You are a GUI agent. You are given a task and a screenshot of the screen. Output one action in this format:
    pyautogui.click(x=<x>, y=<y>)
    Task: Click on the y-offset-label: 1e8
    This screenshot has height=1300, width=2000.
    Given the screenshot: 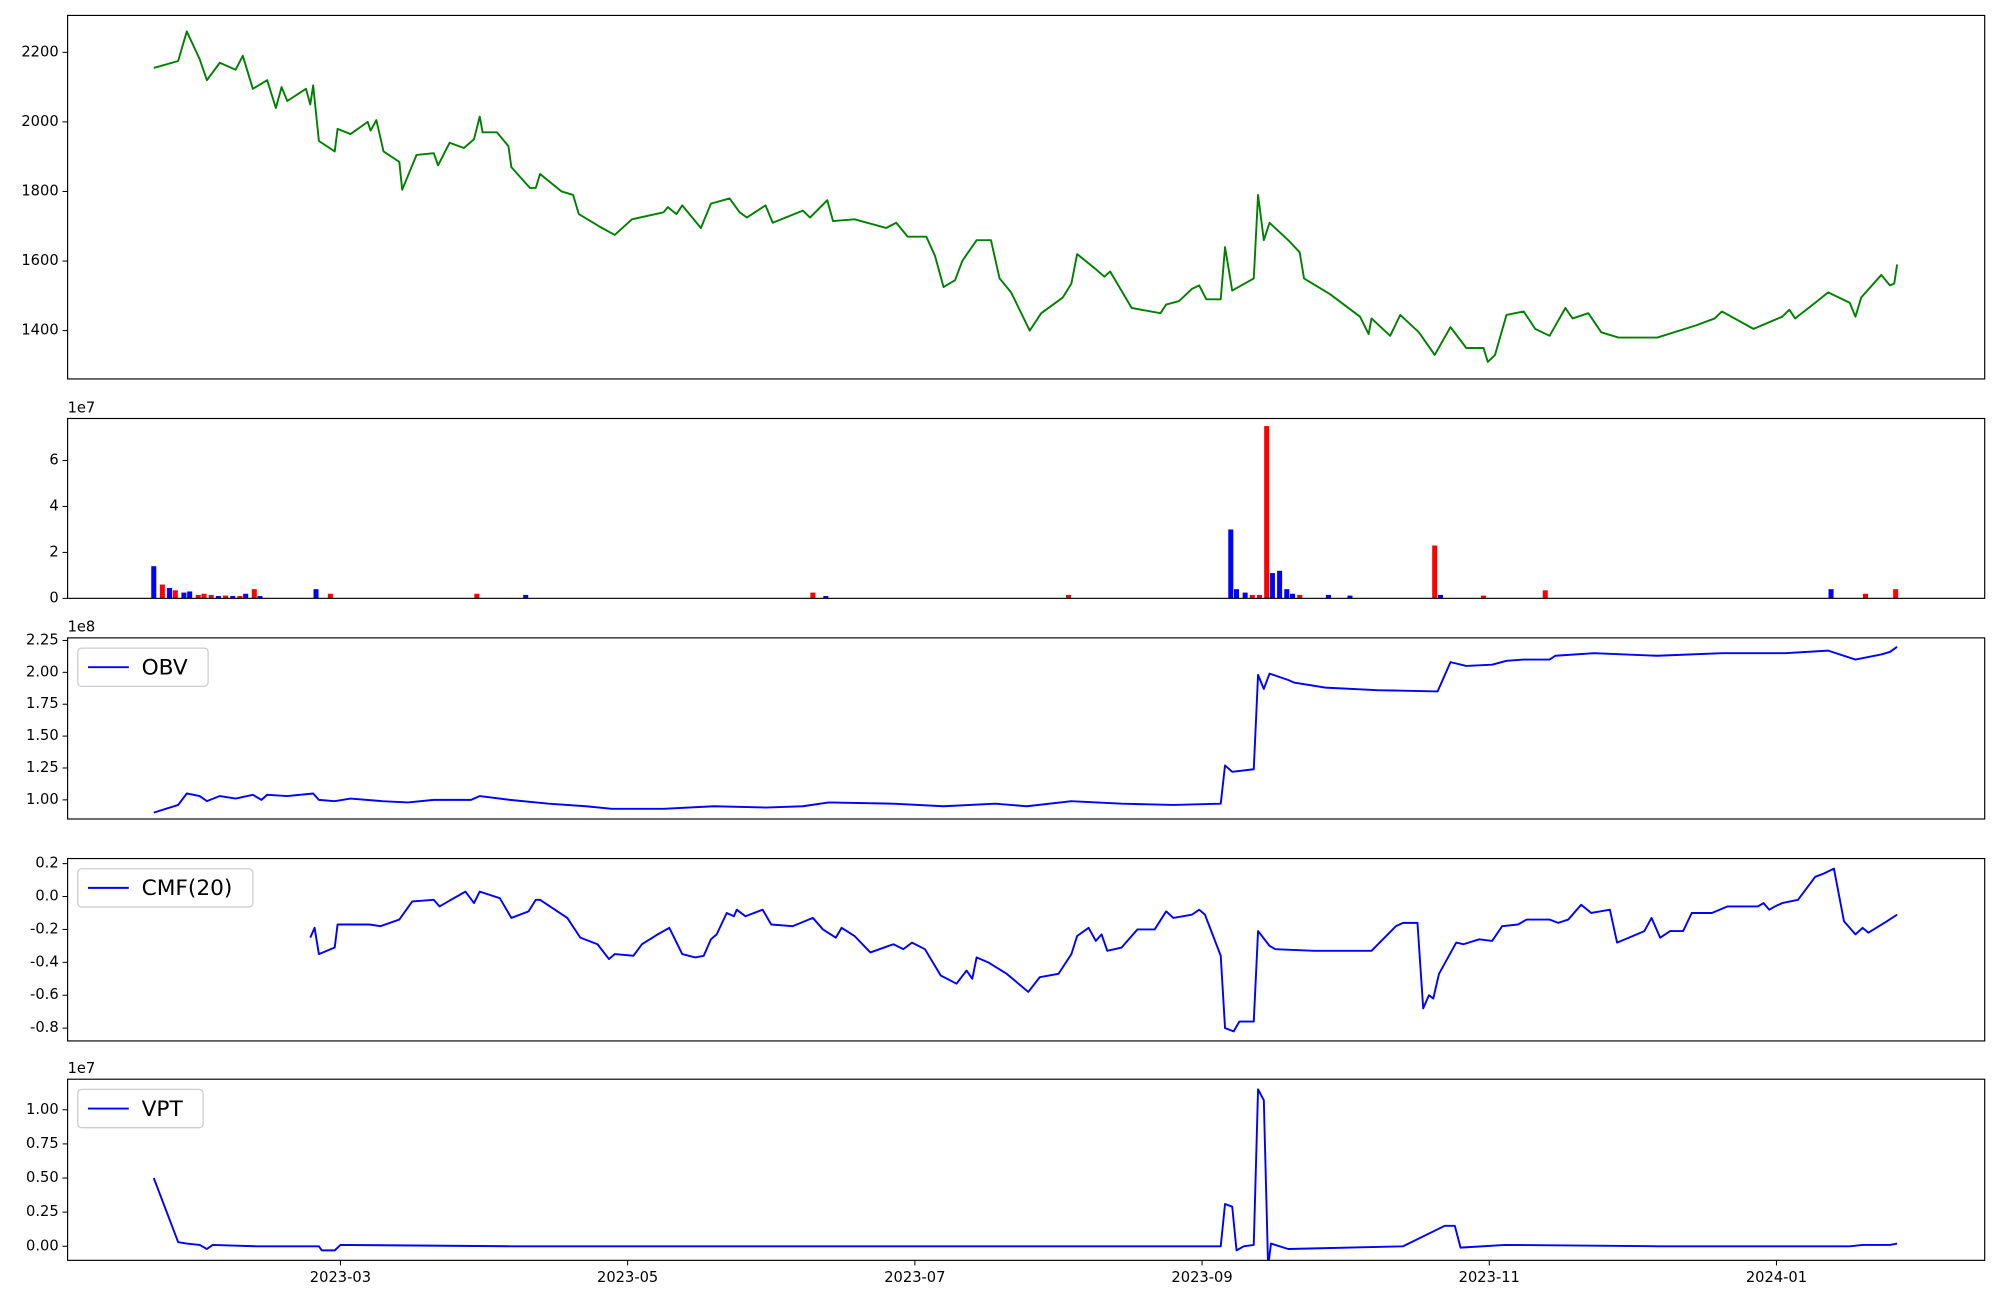 What is the action you would take?
    pyautogui.click(x=82, y=627)
    